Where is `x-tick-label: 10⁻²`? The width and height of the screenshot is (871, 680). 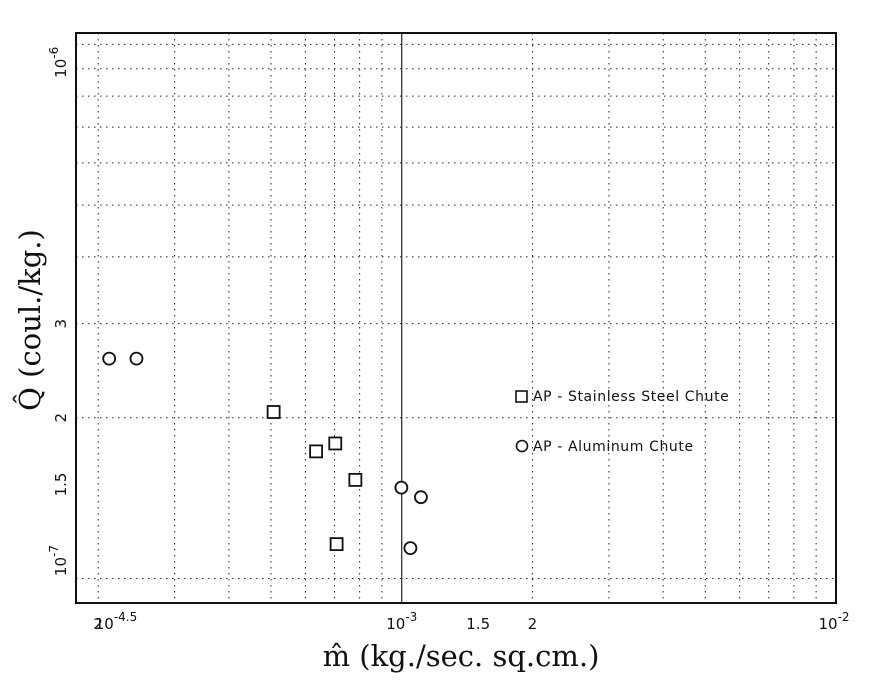 x-tick-label: 10⁻² is located at coordinates (833, 621).